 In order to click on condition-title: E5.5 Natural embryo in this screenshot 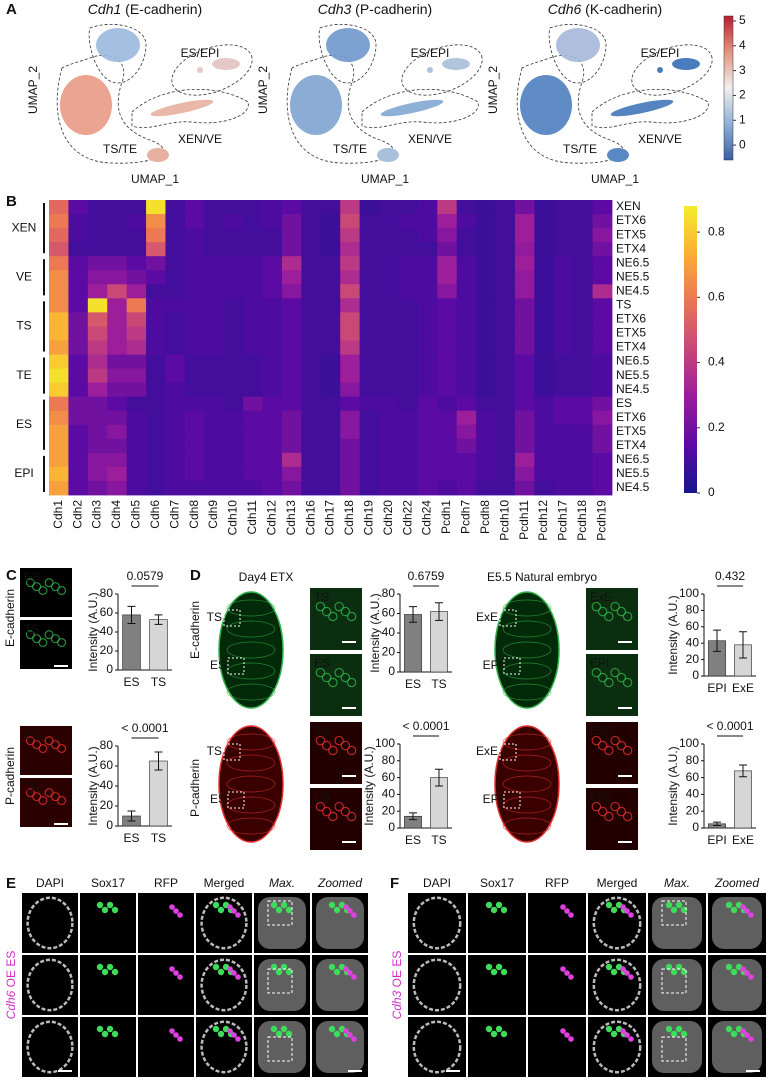, I will do `click(542, 577)`.